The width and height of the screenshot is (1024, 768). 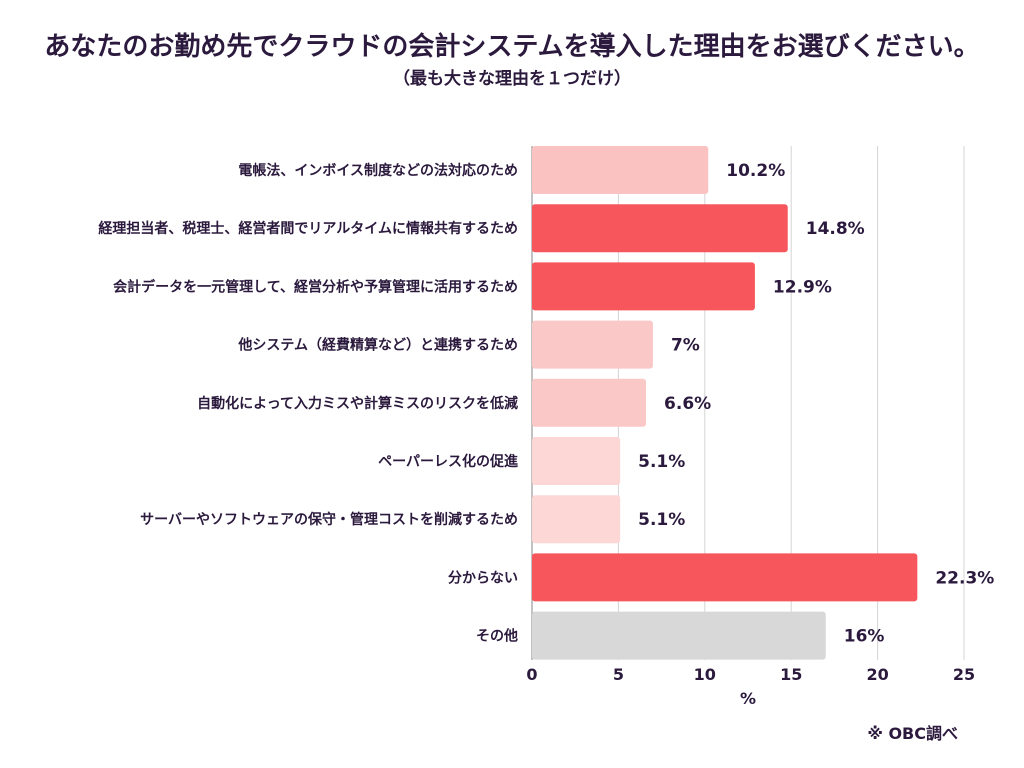 I want to click on x-axis-title: %, so click(x=748, y=698).